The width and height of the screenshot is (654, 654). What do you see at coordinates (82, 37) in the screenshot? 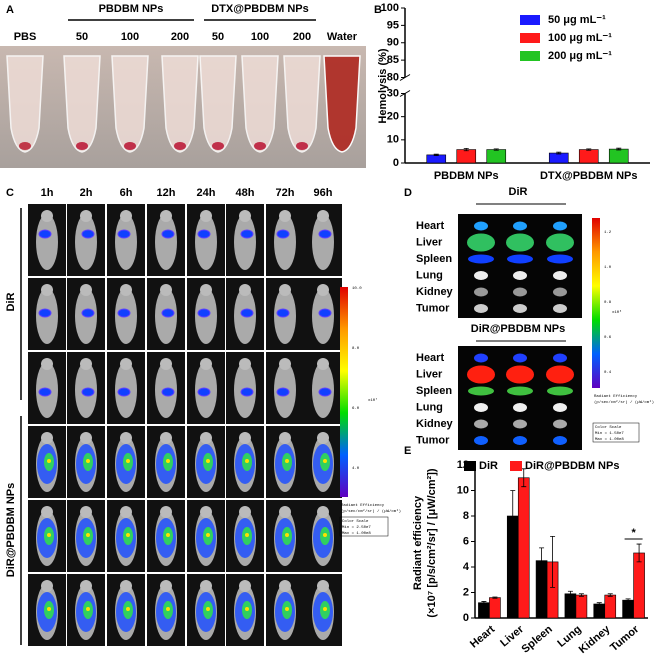
I see `dose-label: 50` at bounding box center [82, 37].